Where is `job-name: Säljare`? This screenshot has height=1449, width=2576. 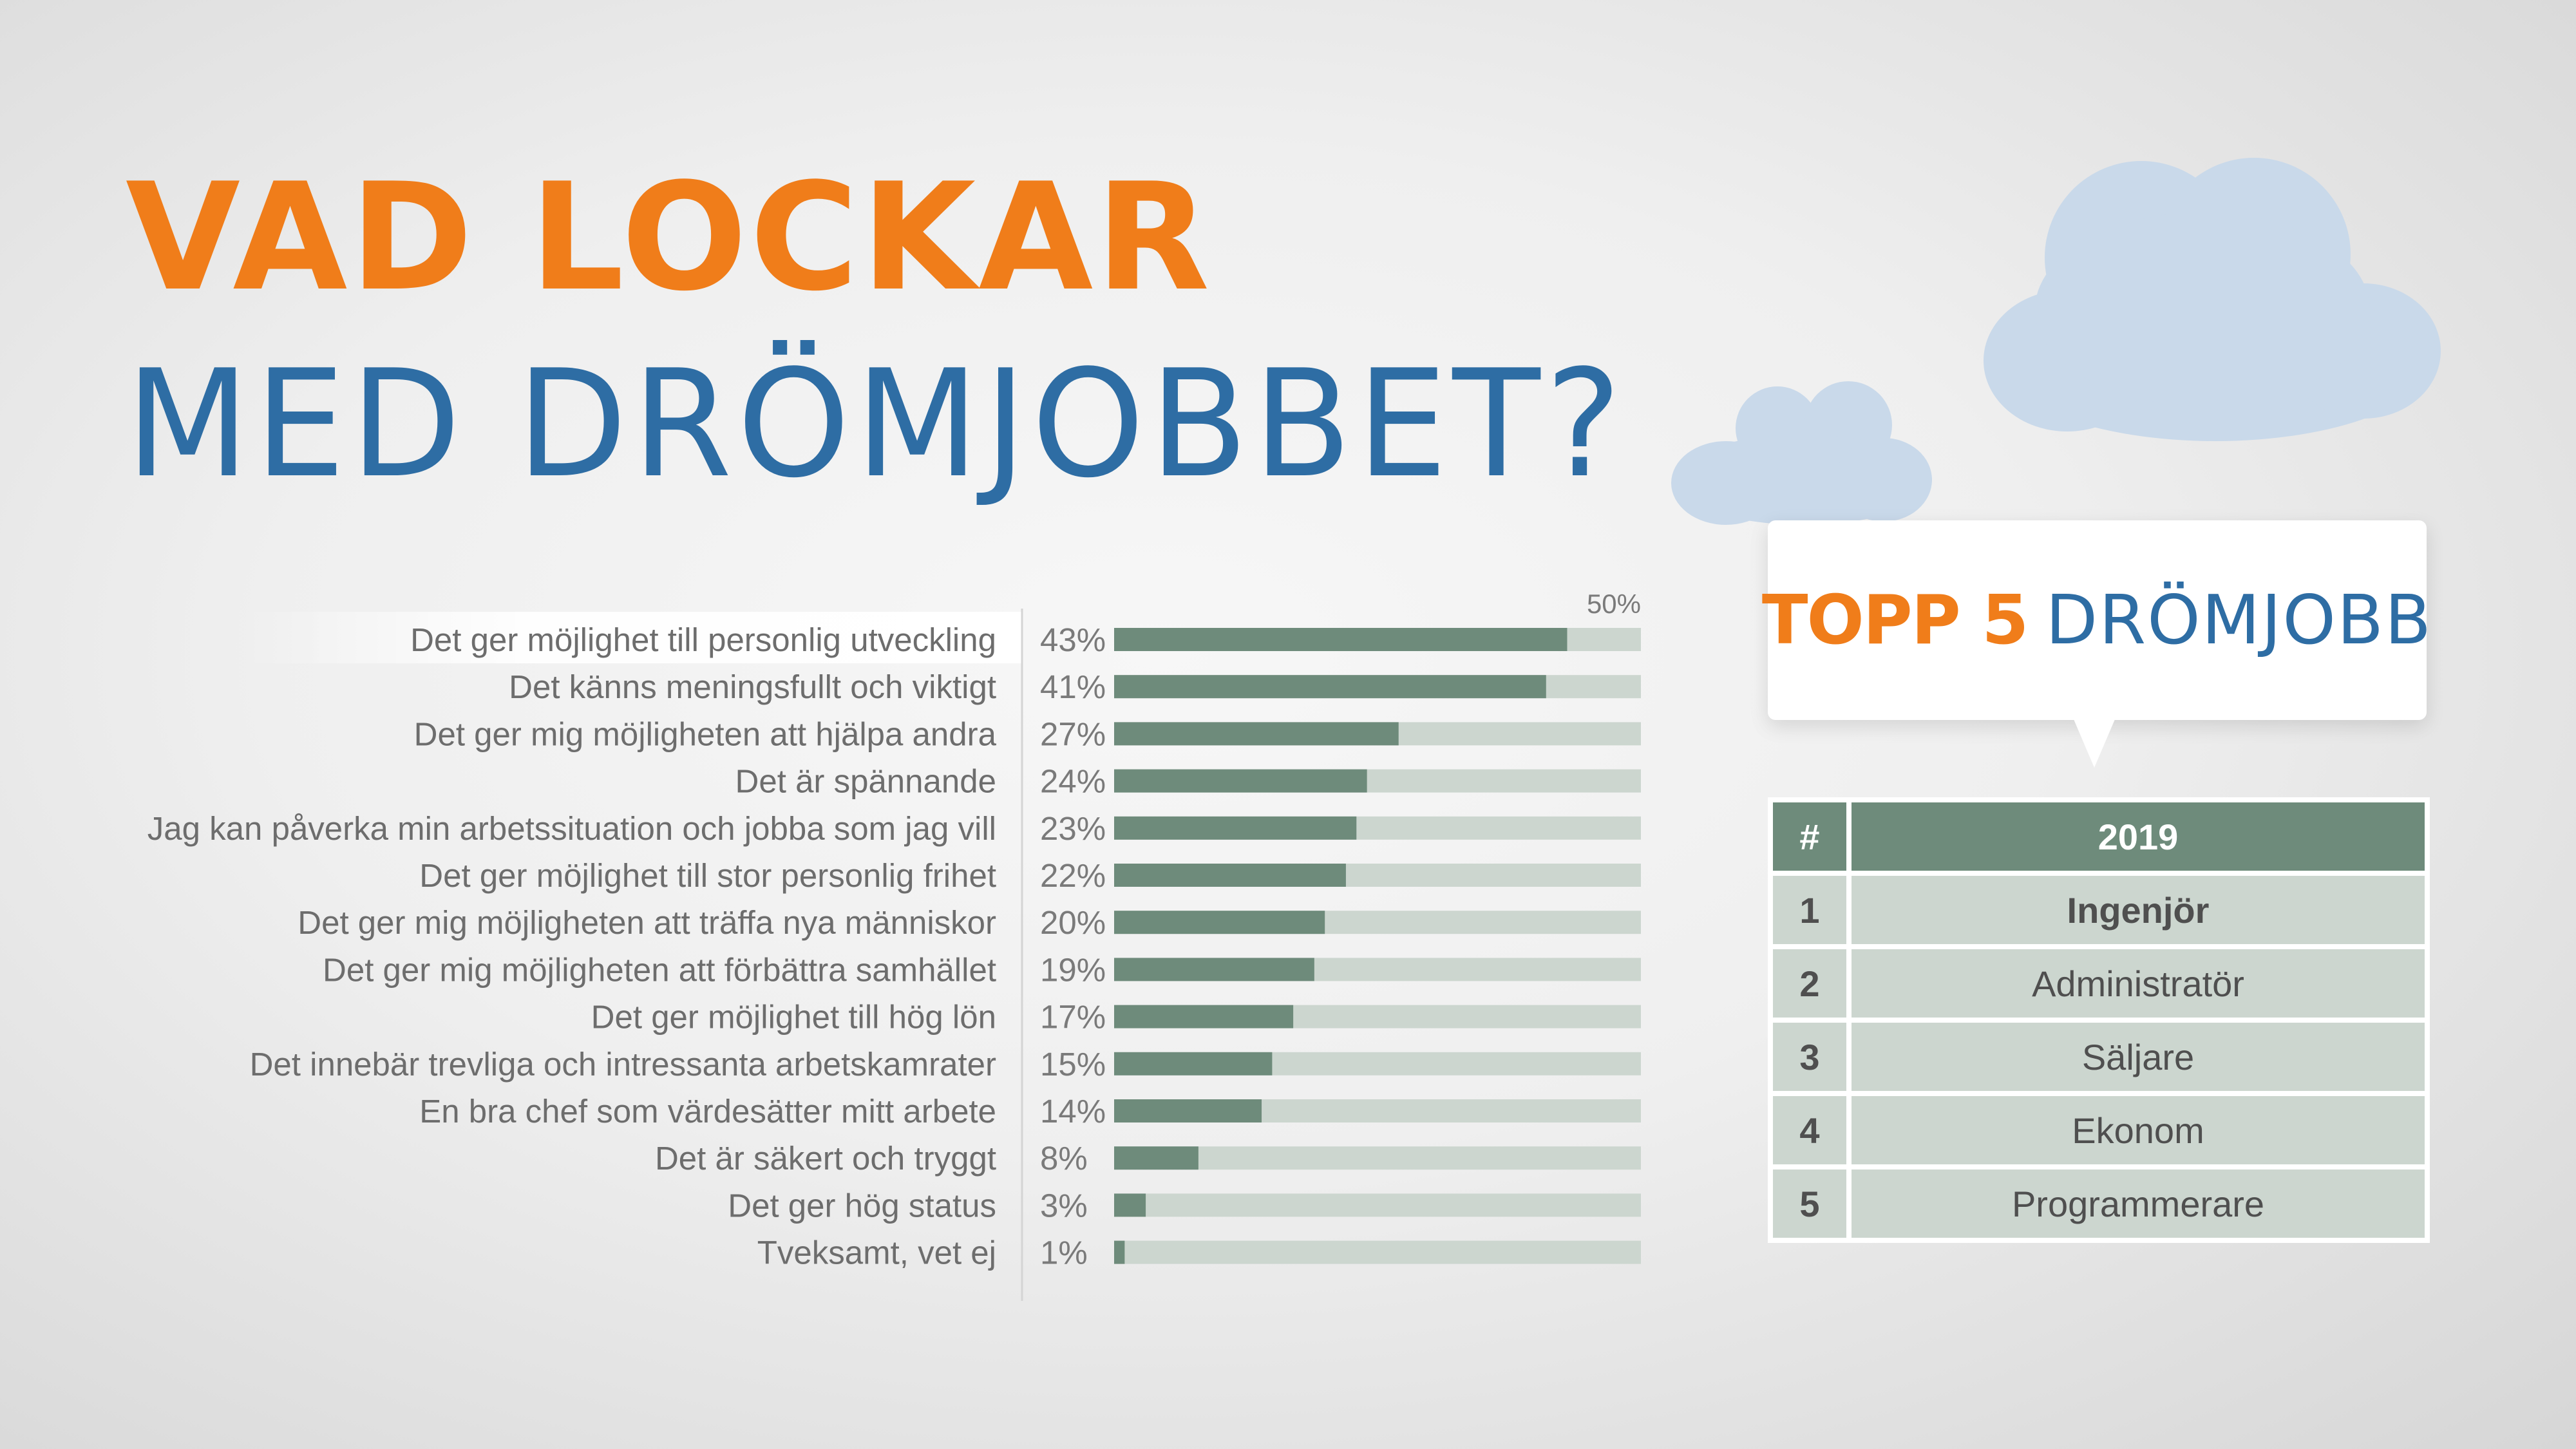 job-name: Säljare is located at coordinates (2138, 1057).